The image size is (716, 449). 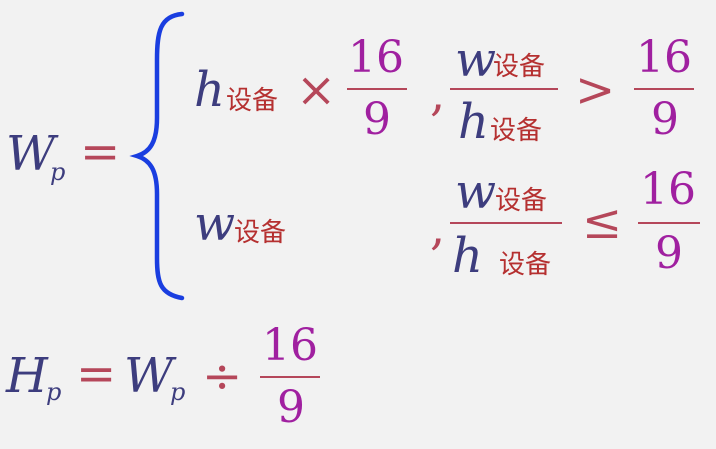 What do you see at coordinates (525, 265) in the screenshot?
I see `case2-cond-denominator-subscript: 设备` at bounding box center [525, 265].